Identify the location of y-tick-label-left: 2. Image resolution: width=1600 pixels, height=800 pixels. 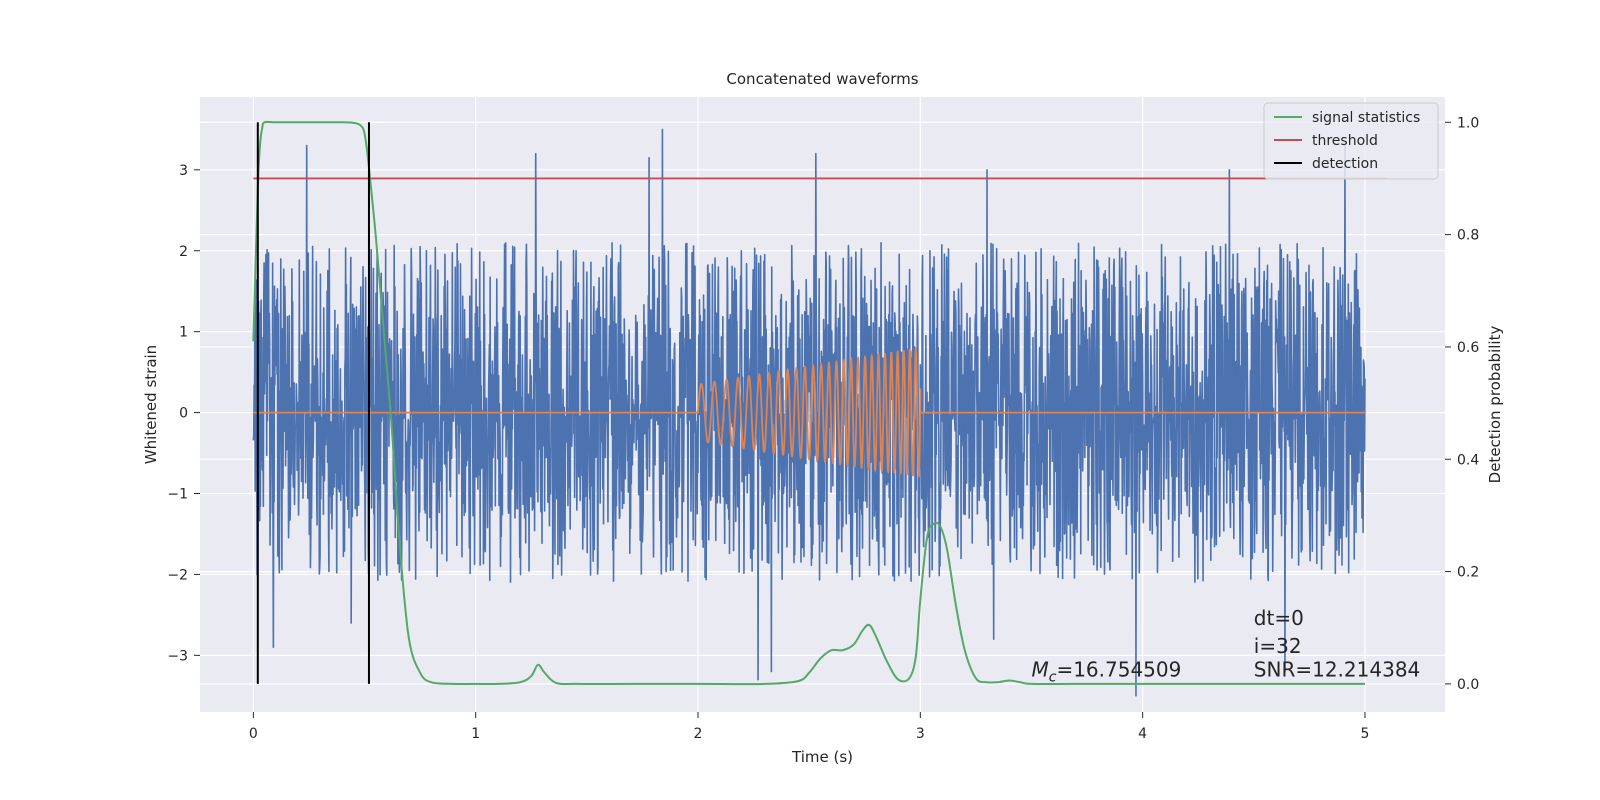
(183, 252).